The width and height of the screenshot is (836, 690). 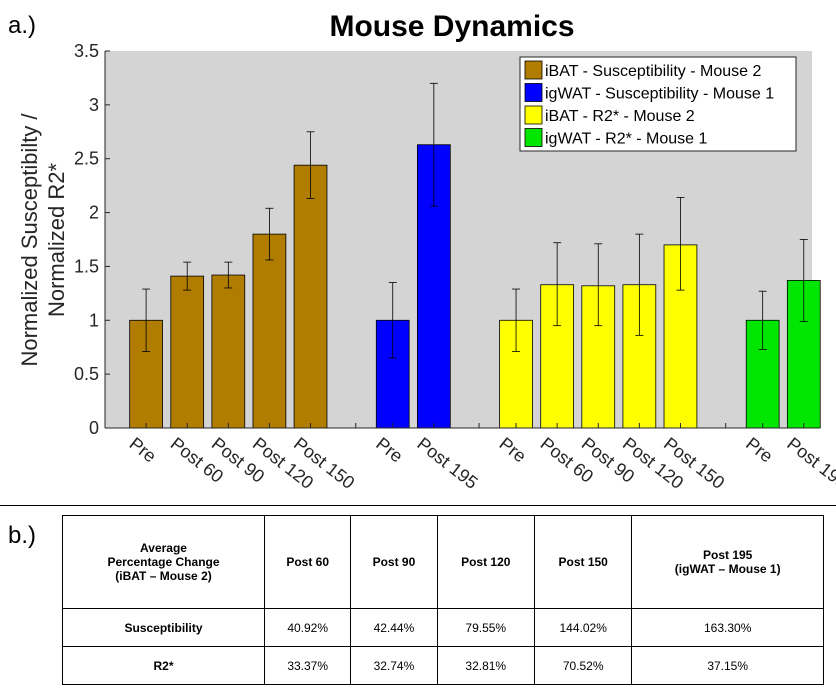 I want to click on row-label: Susceptibility, so click(x=163, y=628).